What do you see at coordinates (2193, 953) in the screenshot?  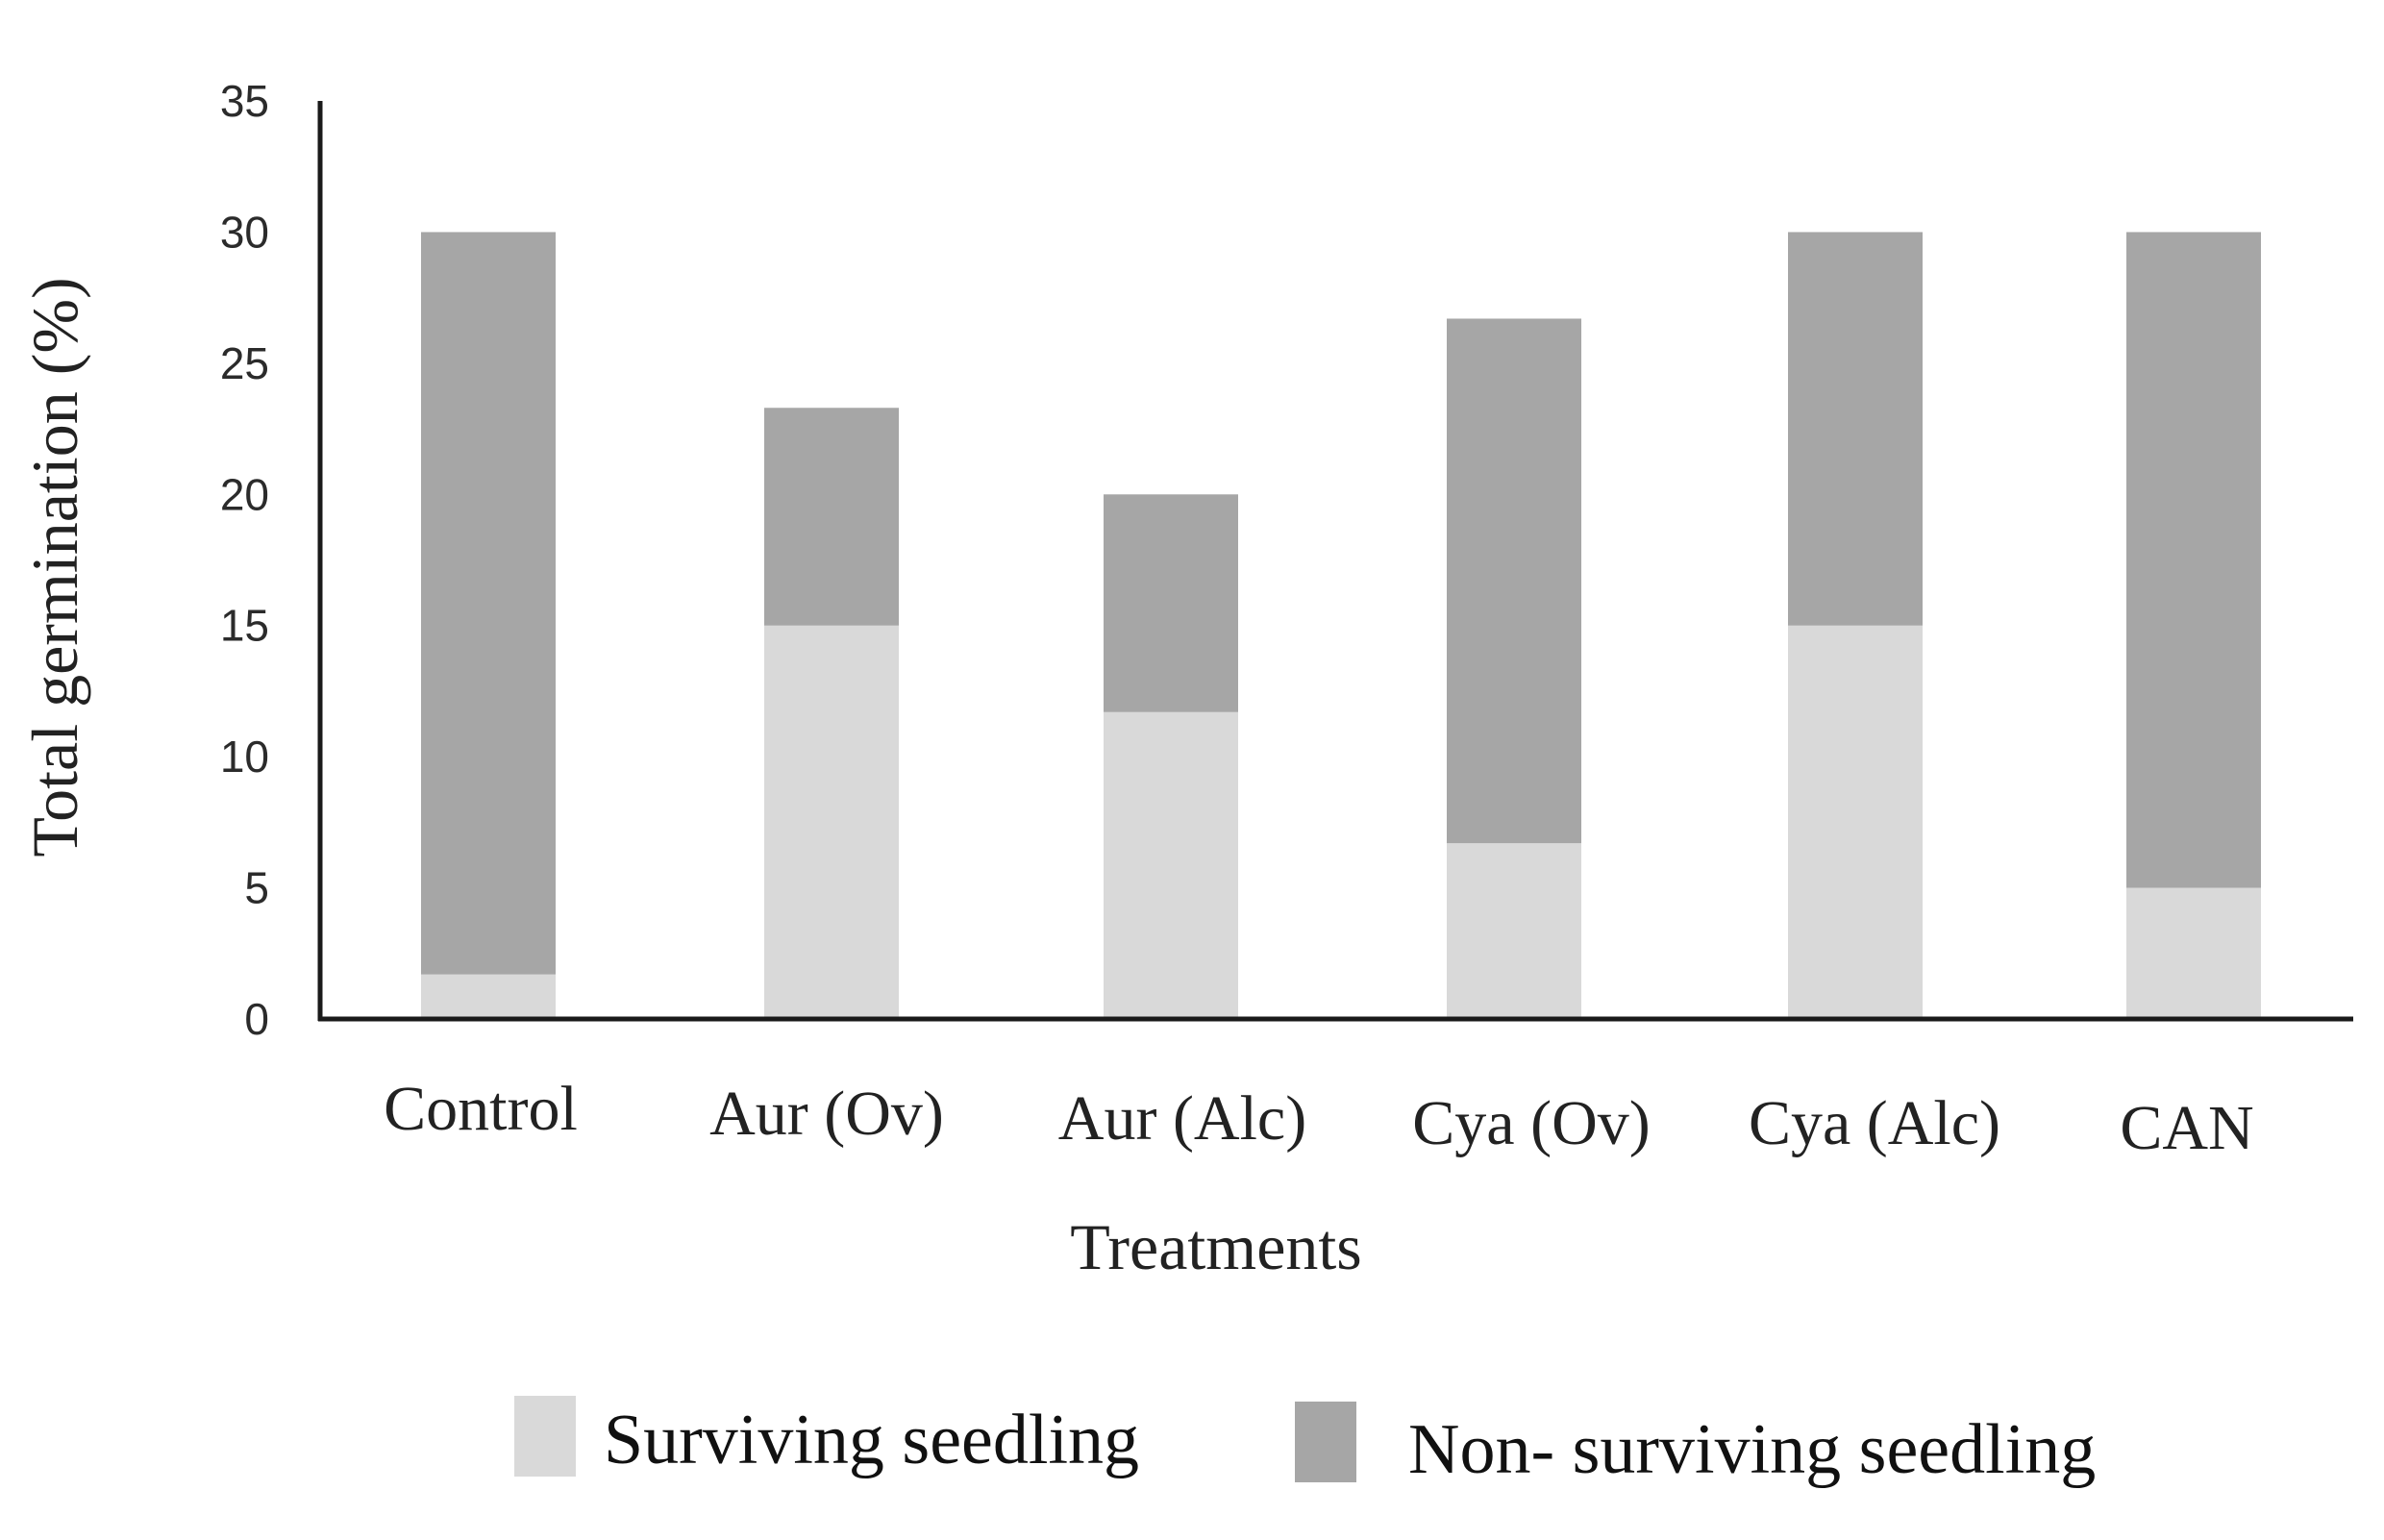 I see `bar-can-surviving-seedling` at bounding box center [2193, 953].